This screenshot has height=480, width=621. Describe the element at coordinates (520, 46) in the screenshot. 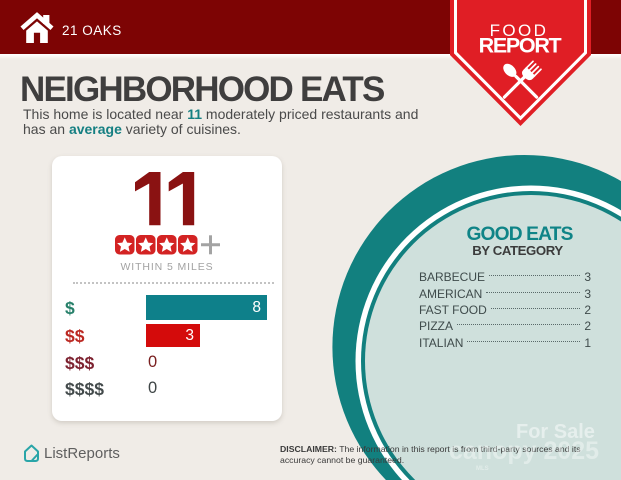

I see `svg-text: REPORT` at that location.